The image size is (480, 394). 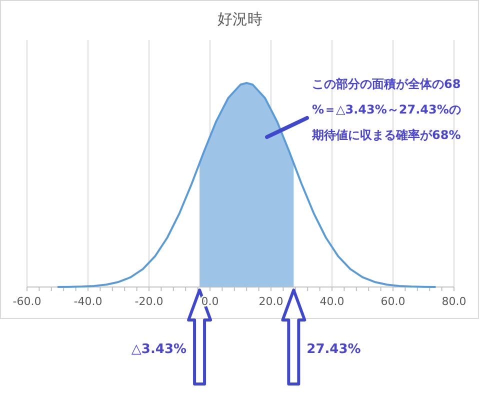 What do you see at coordinates (159, 349) in the screenshot?
I see `text: △3.43%` at bounding box center [159, 349].